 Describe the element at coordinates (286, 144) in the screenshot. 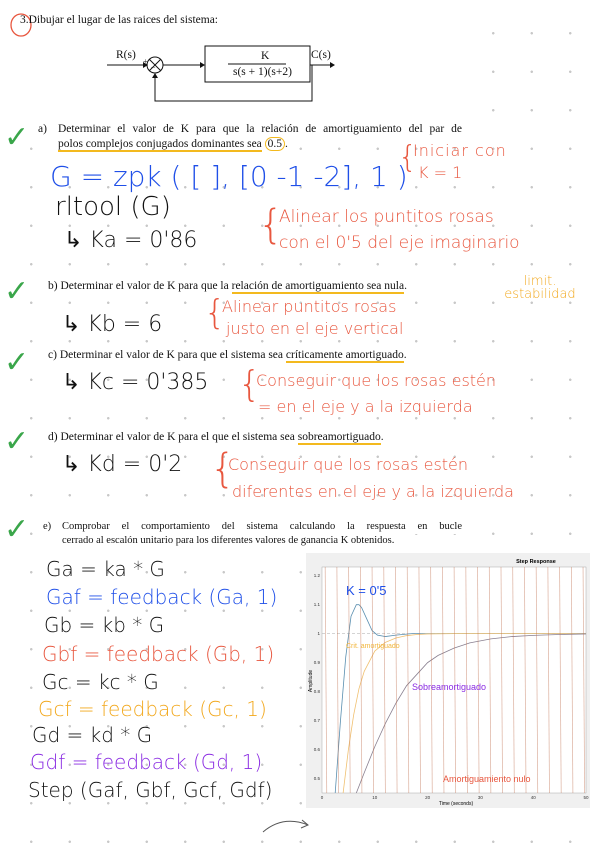

I see `period: .` at that location.